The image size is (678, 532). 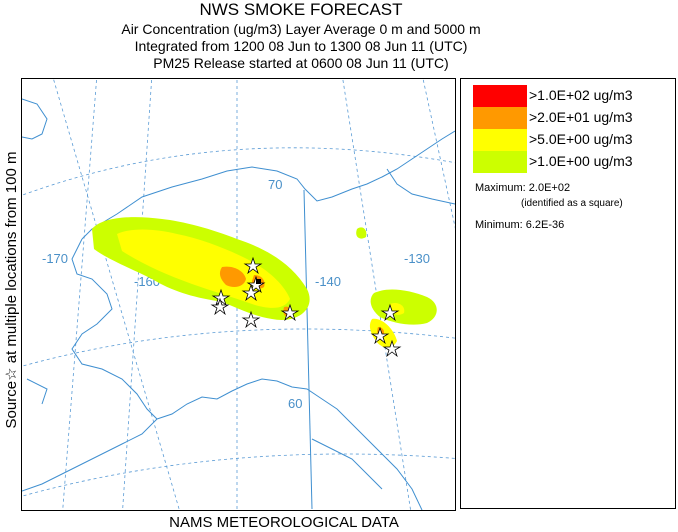 I want to click on maximum-note: (identified as a square), so click(x=572, y=203).